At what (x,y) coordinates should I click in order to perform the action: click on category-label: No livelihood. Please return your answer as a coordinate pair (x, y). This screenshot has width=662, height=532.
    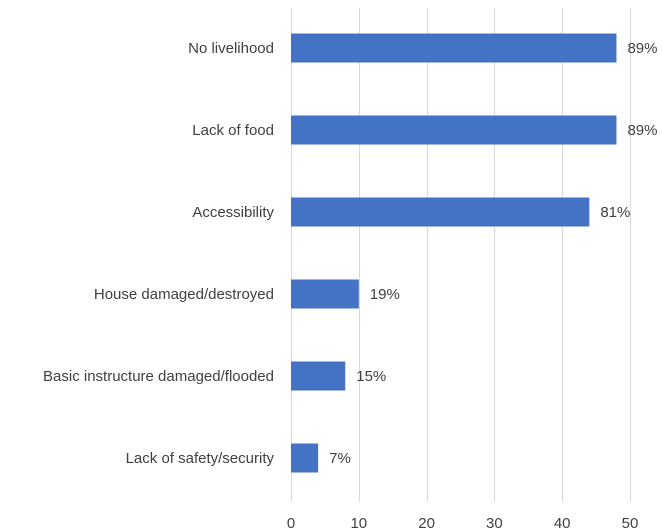
    Looking at the image, I should click on (231, 48).